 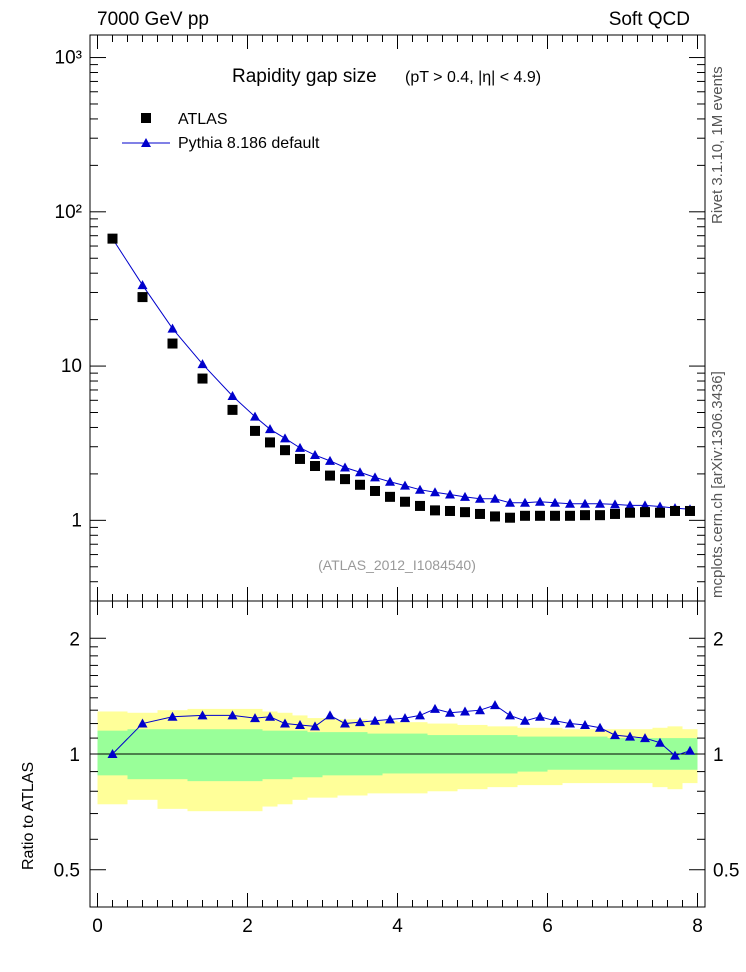 I want to click on x-tick-label: 6, so click(x=547, y=926).